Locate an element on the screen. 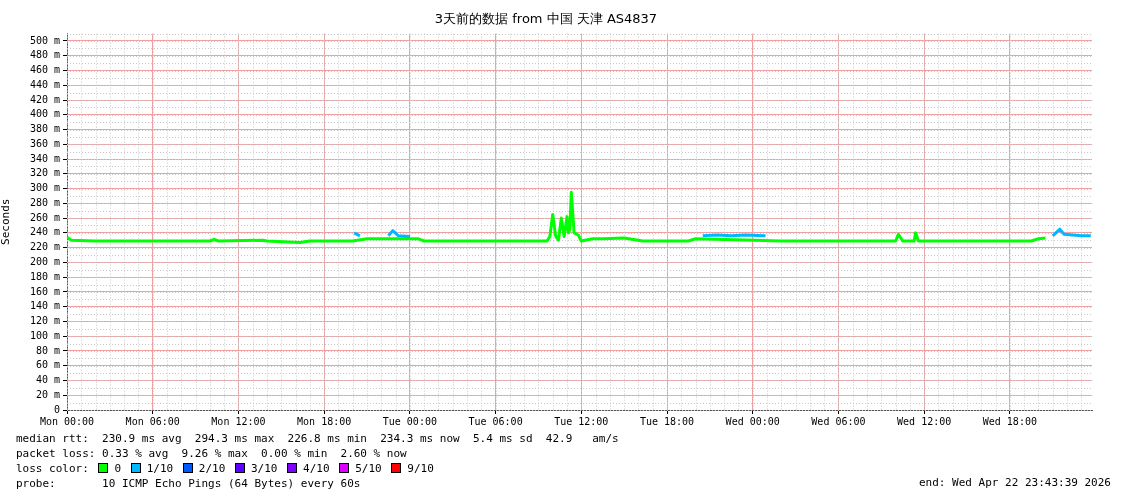 The image size is (1121, 494). x-tick-label: Mon 18:00 is located at coordinates (324, 421).